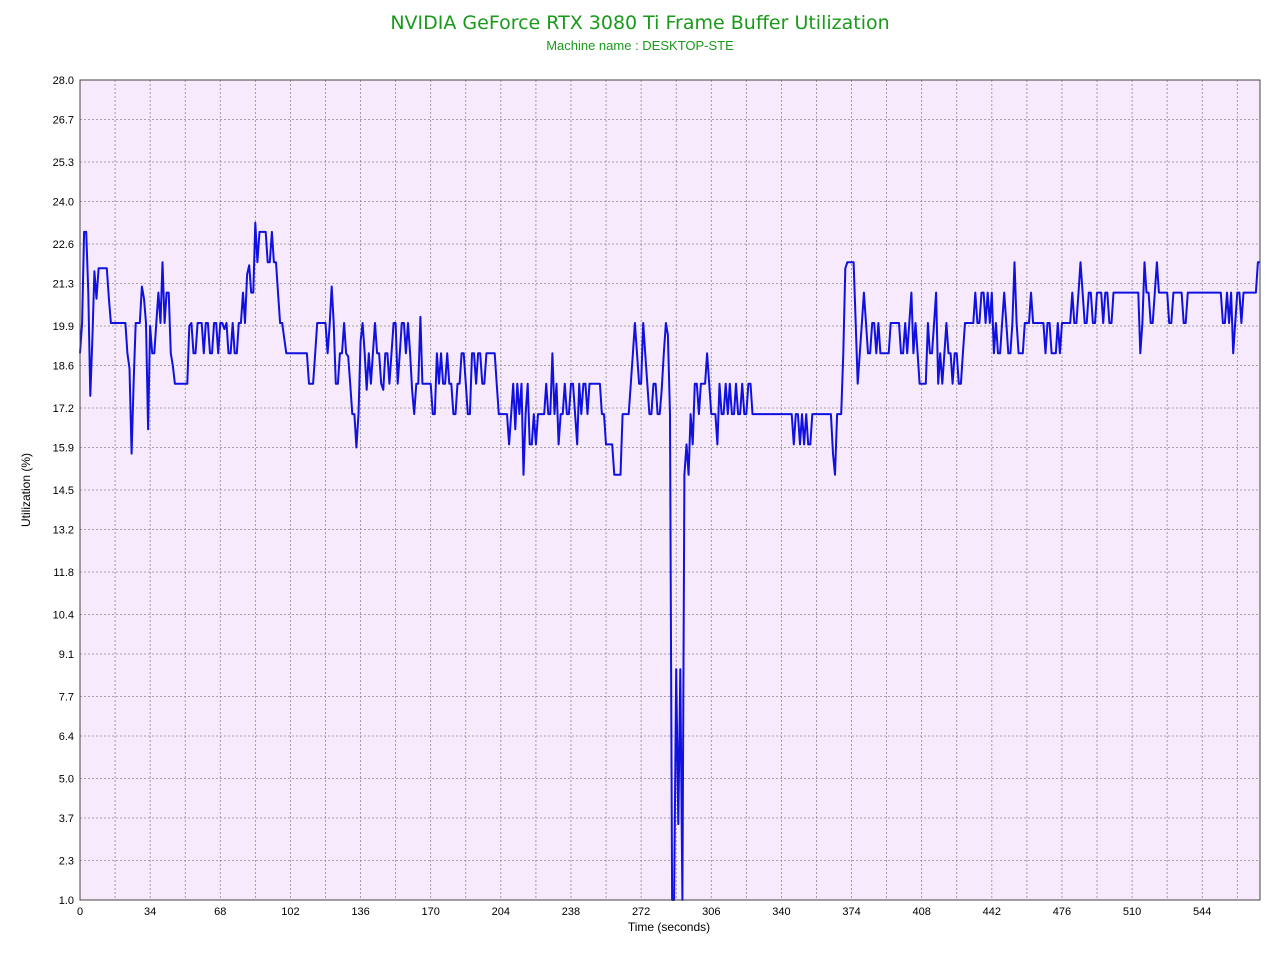 The height and width of the screenshot is (960, 1280). I want to click on chart-subtitle: Machine name : DESKTOP-STE, so click(640, 45).